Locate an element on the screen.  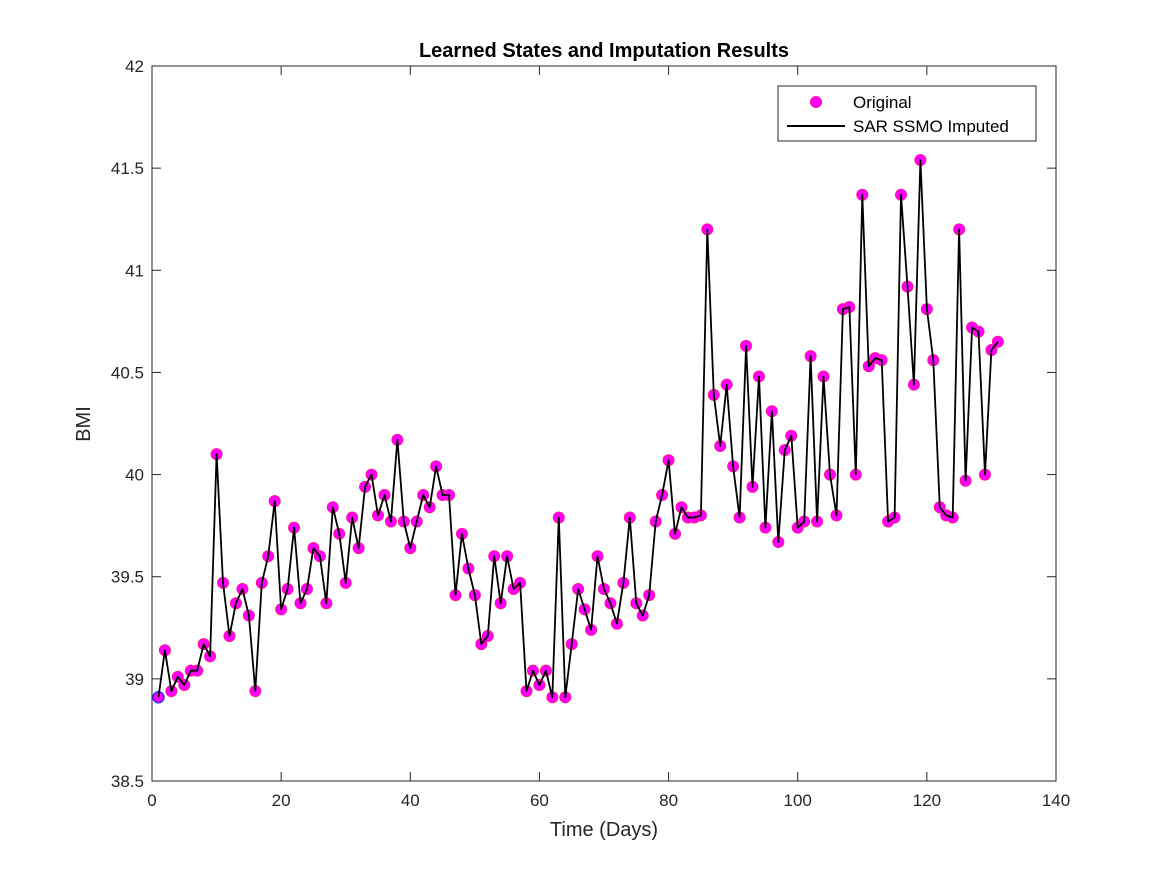
y-tick-label: 40 is located at coordinates (134, 475).